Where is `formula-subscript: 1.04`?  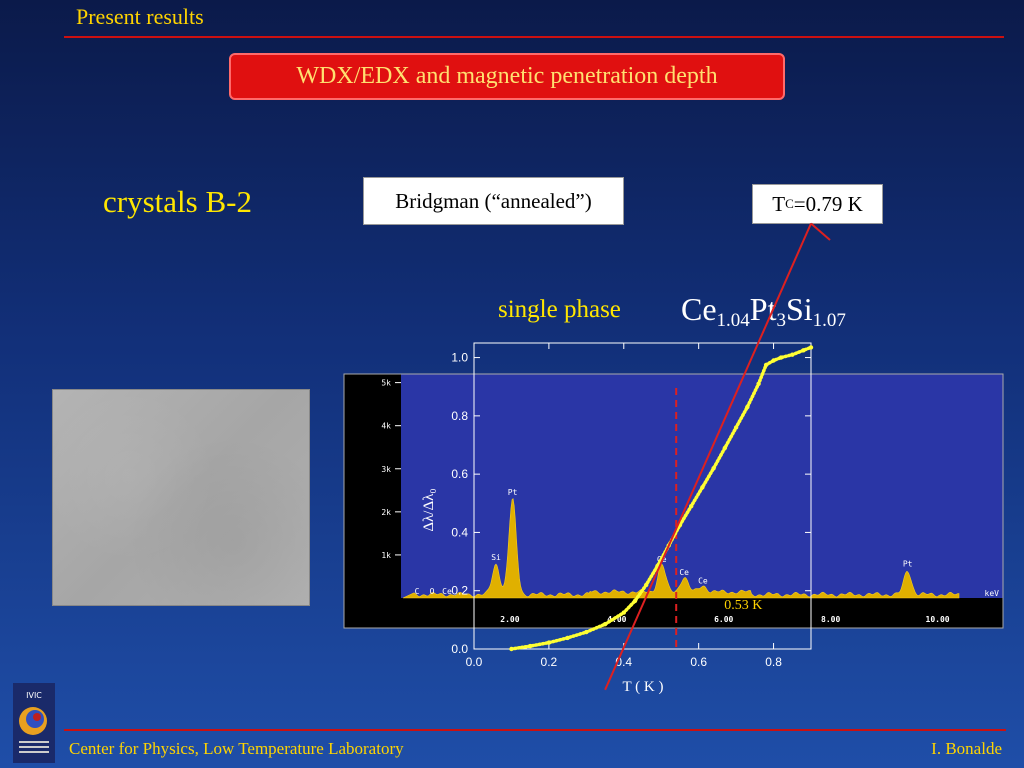
formula-subscript: 1.04 is located at coordinates (733, 320).